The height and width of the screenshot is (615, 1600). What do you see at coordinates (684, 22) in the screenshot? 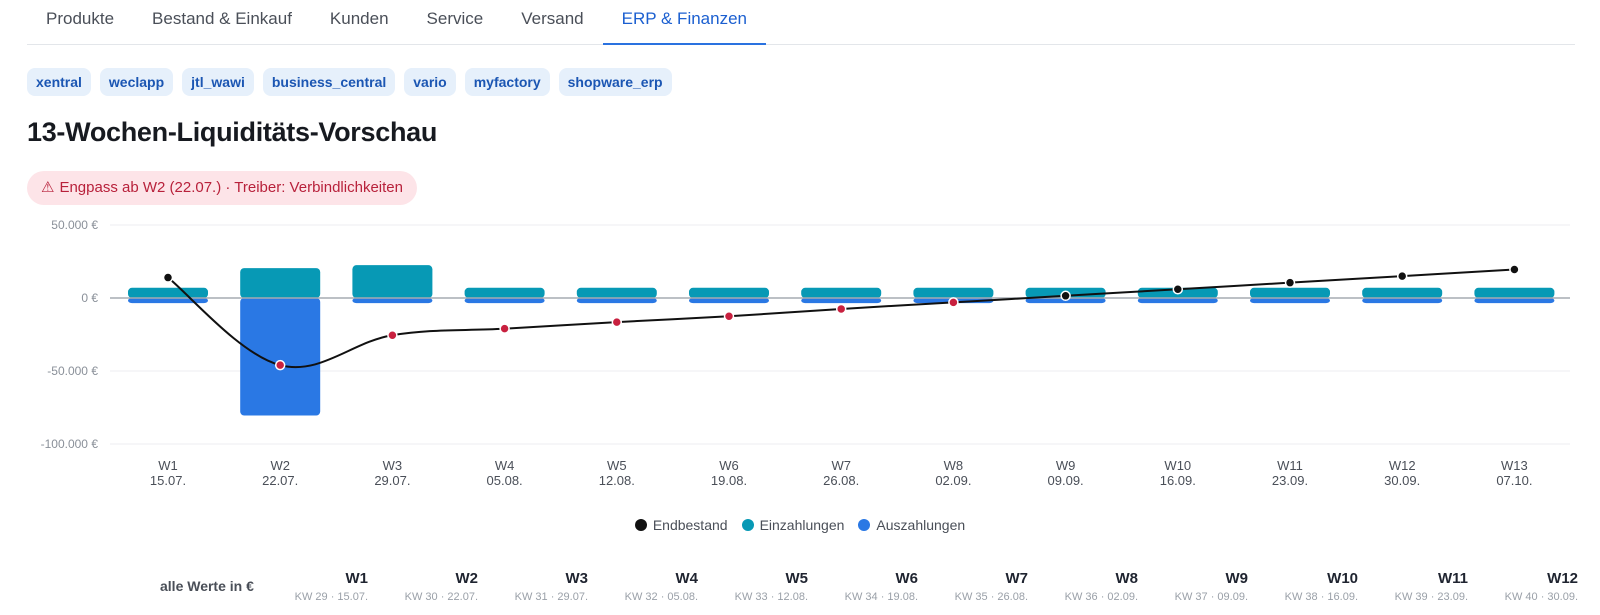
I see `tab-erp-finanzen: ERP & Finanzen` at bounding box center [684, 22].